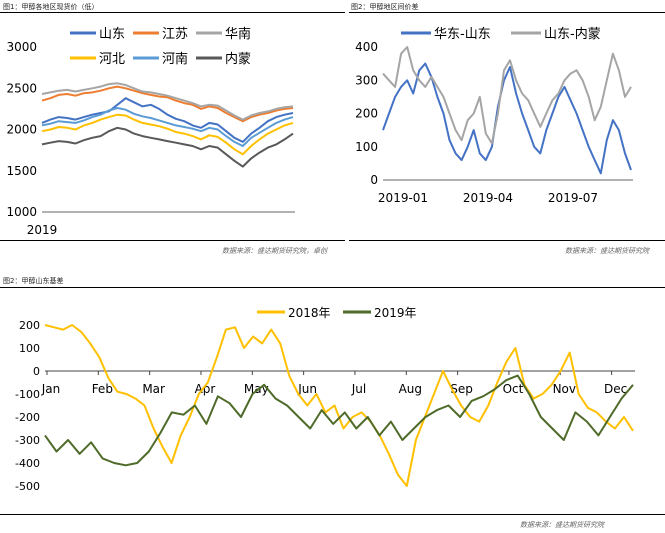  I want to click on fig1-series-neimeng, so click(167, 147).